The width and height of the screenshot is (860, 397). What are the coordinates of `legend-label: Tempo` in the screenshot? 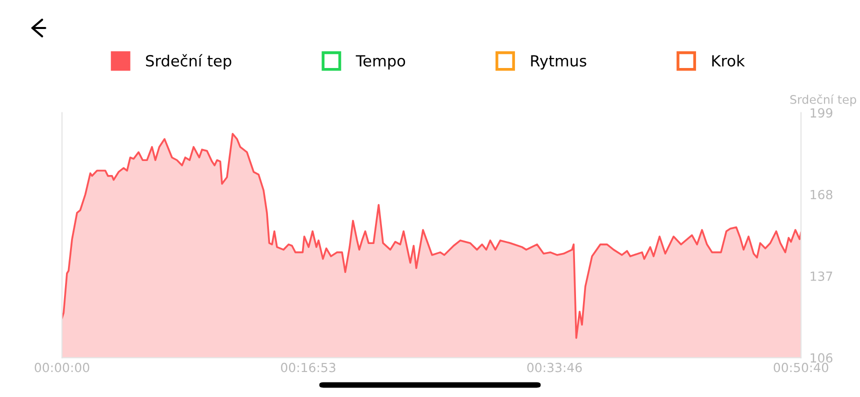 It's located at (381, 62).